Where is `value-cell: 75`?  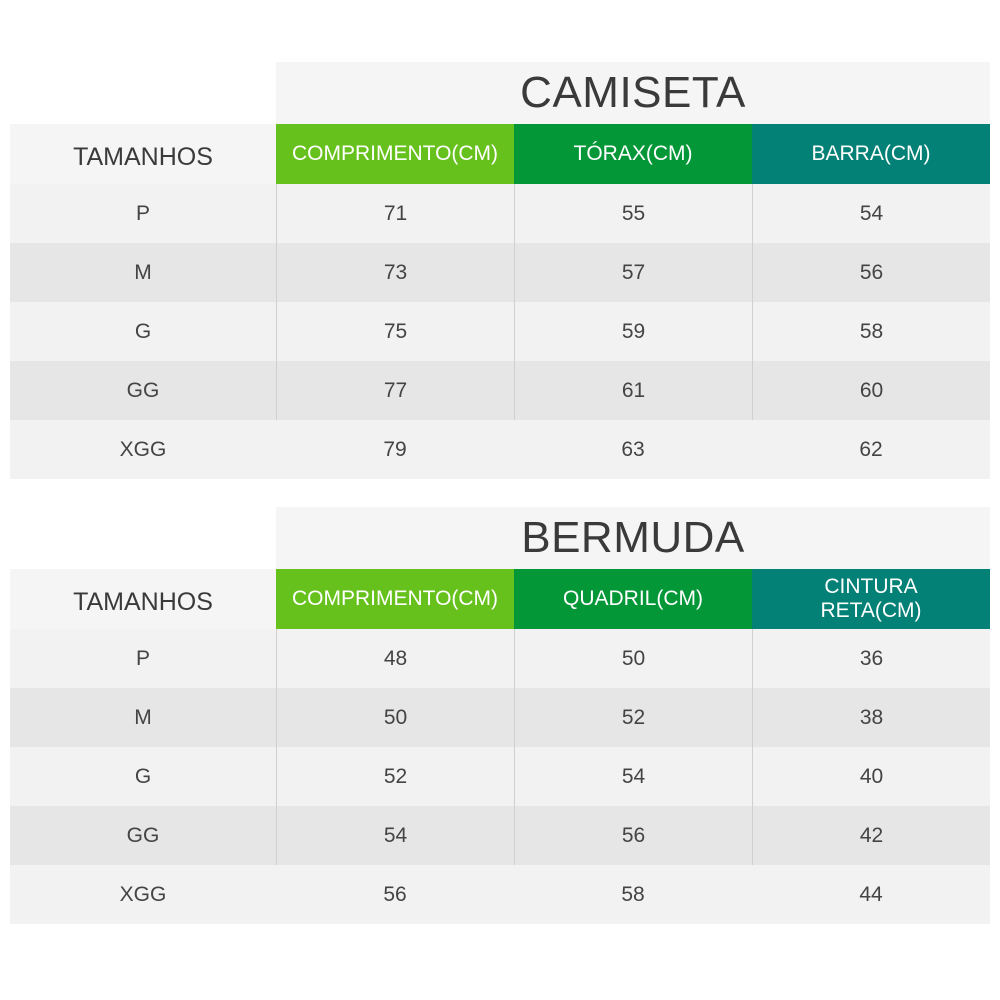 value-cell: 75 is located at coordinates (395, 331).